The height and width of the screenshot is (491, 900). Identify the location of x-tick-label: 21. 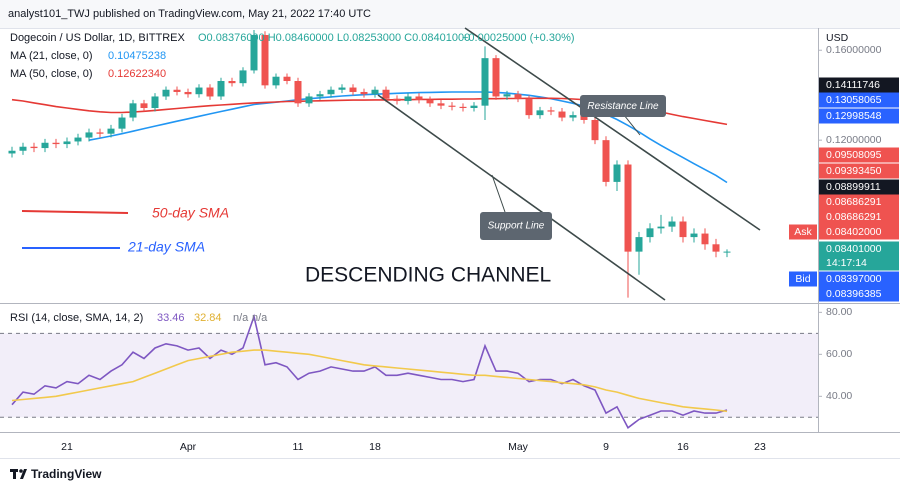
(67, 447).